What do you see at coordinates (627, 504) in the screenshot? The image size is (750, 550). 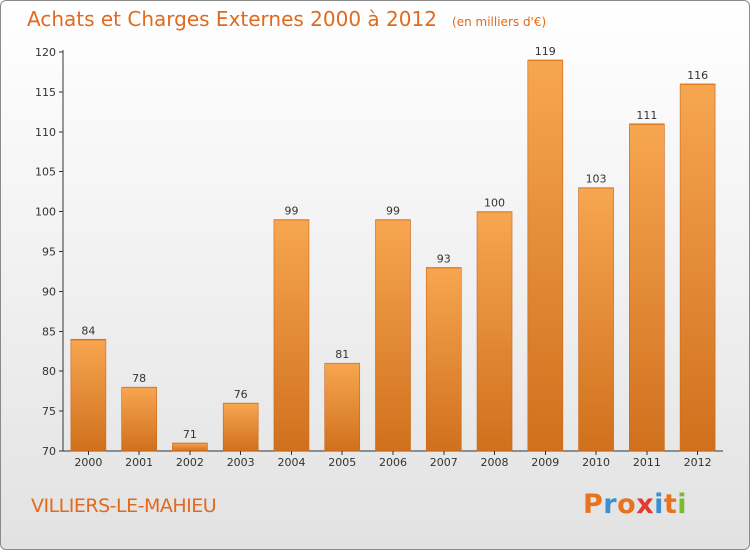 I see `logo-letter: o` at bounding box center [627, 504].